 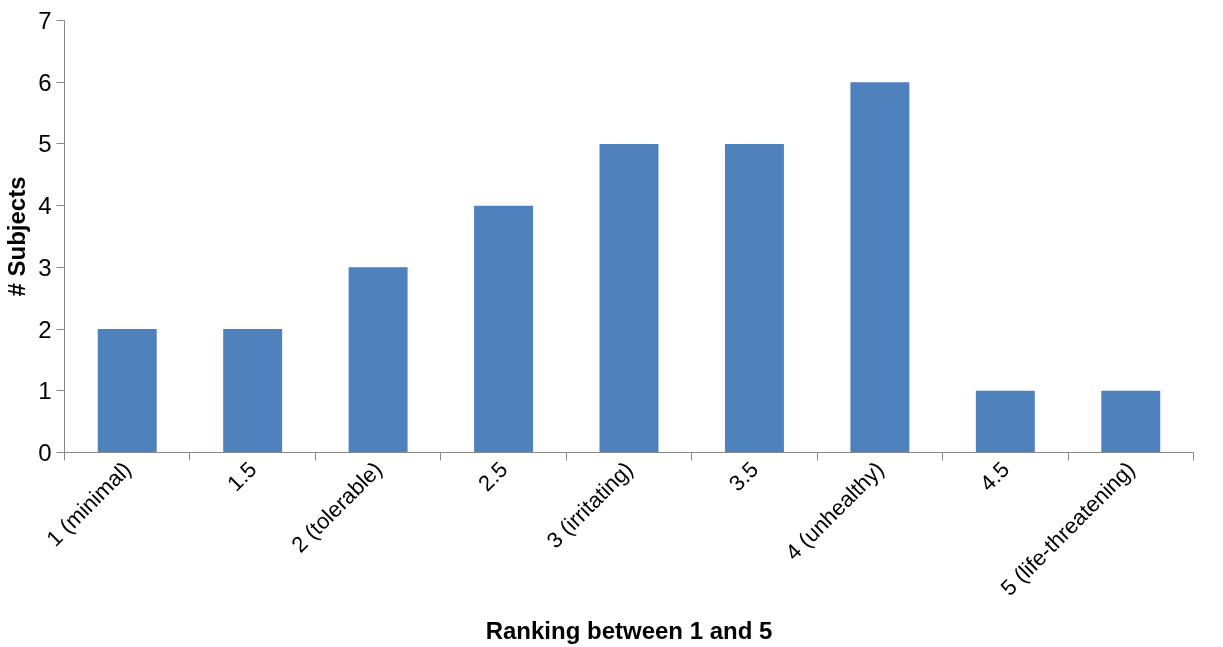 I want to click on y-axis-title: # Subjects, so click(x=17, y=236).